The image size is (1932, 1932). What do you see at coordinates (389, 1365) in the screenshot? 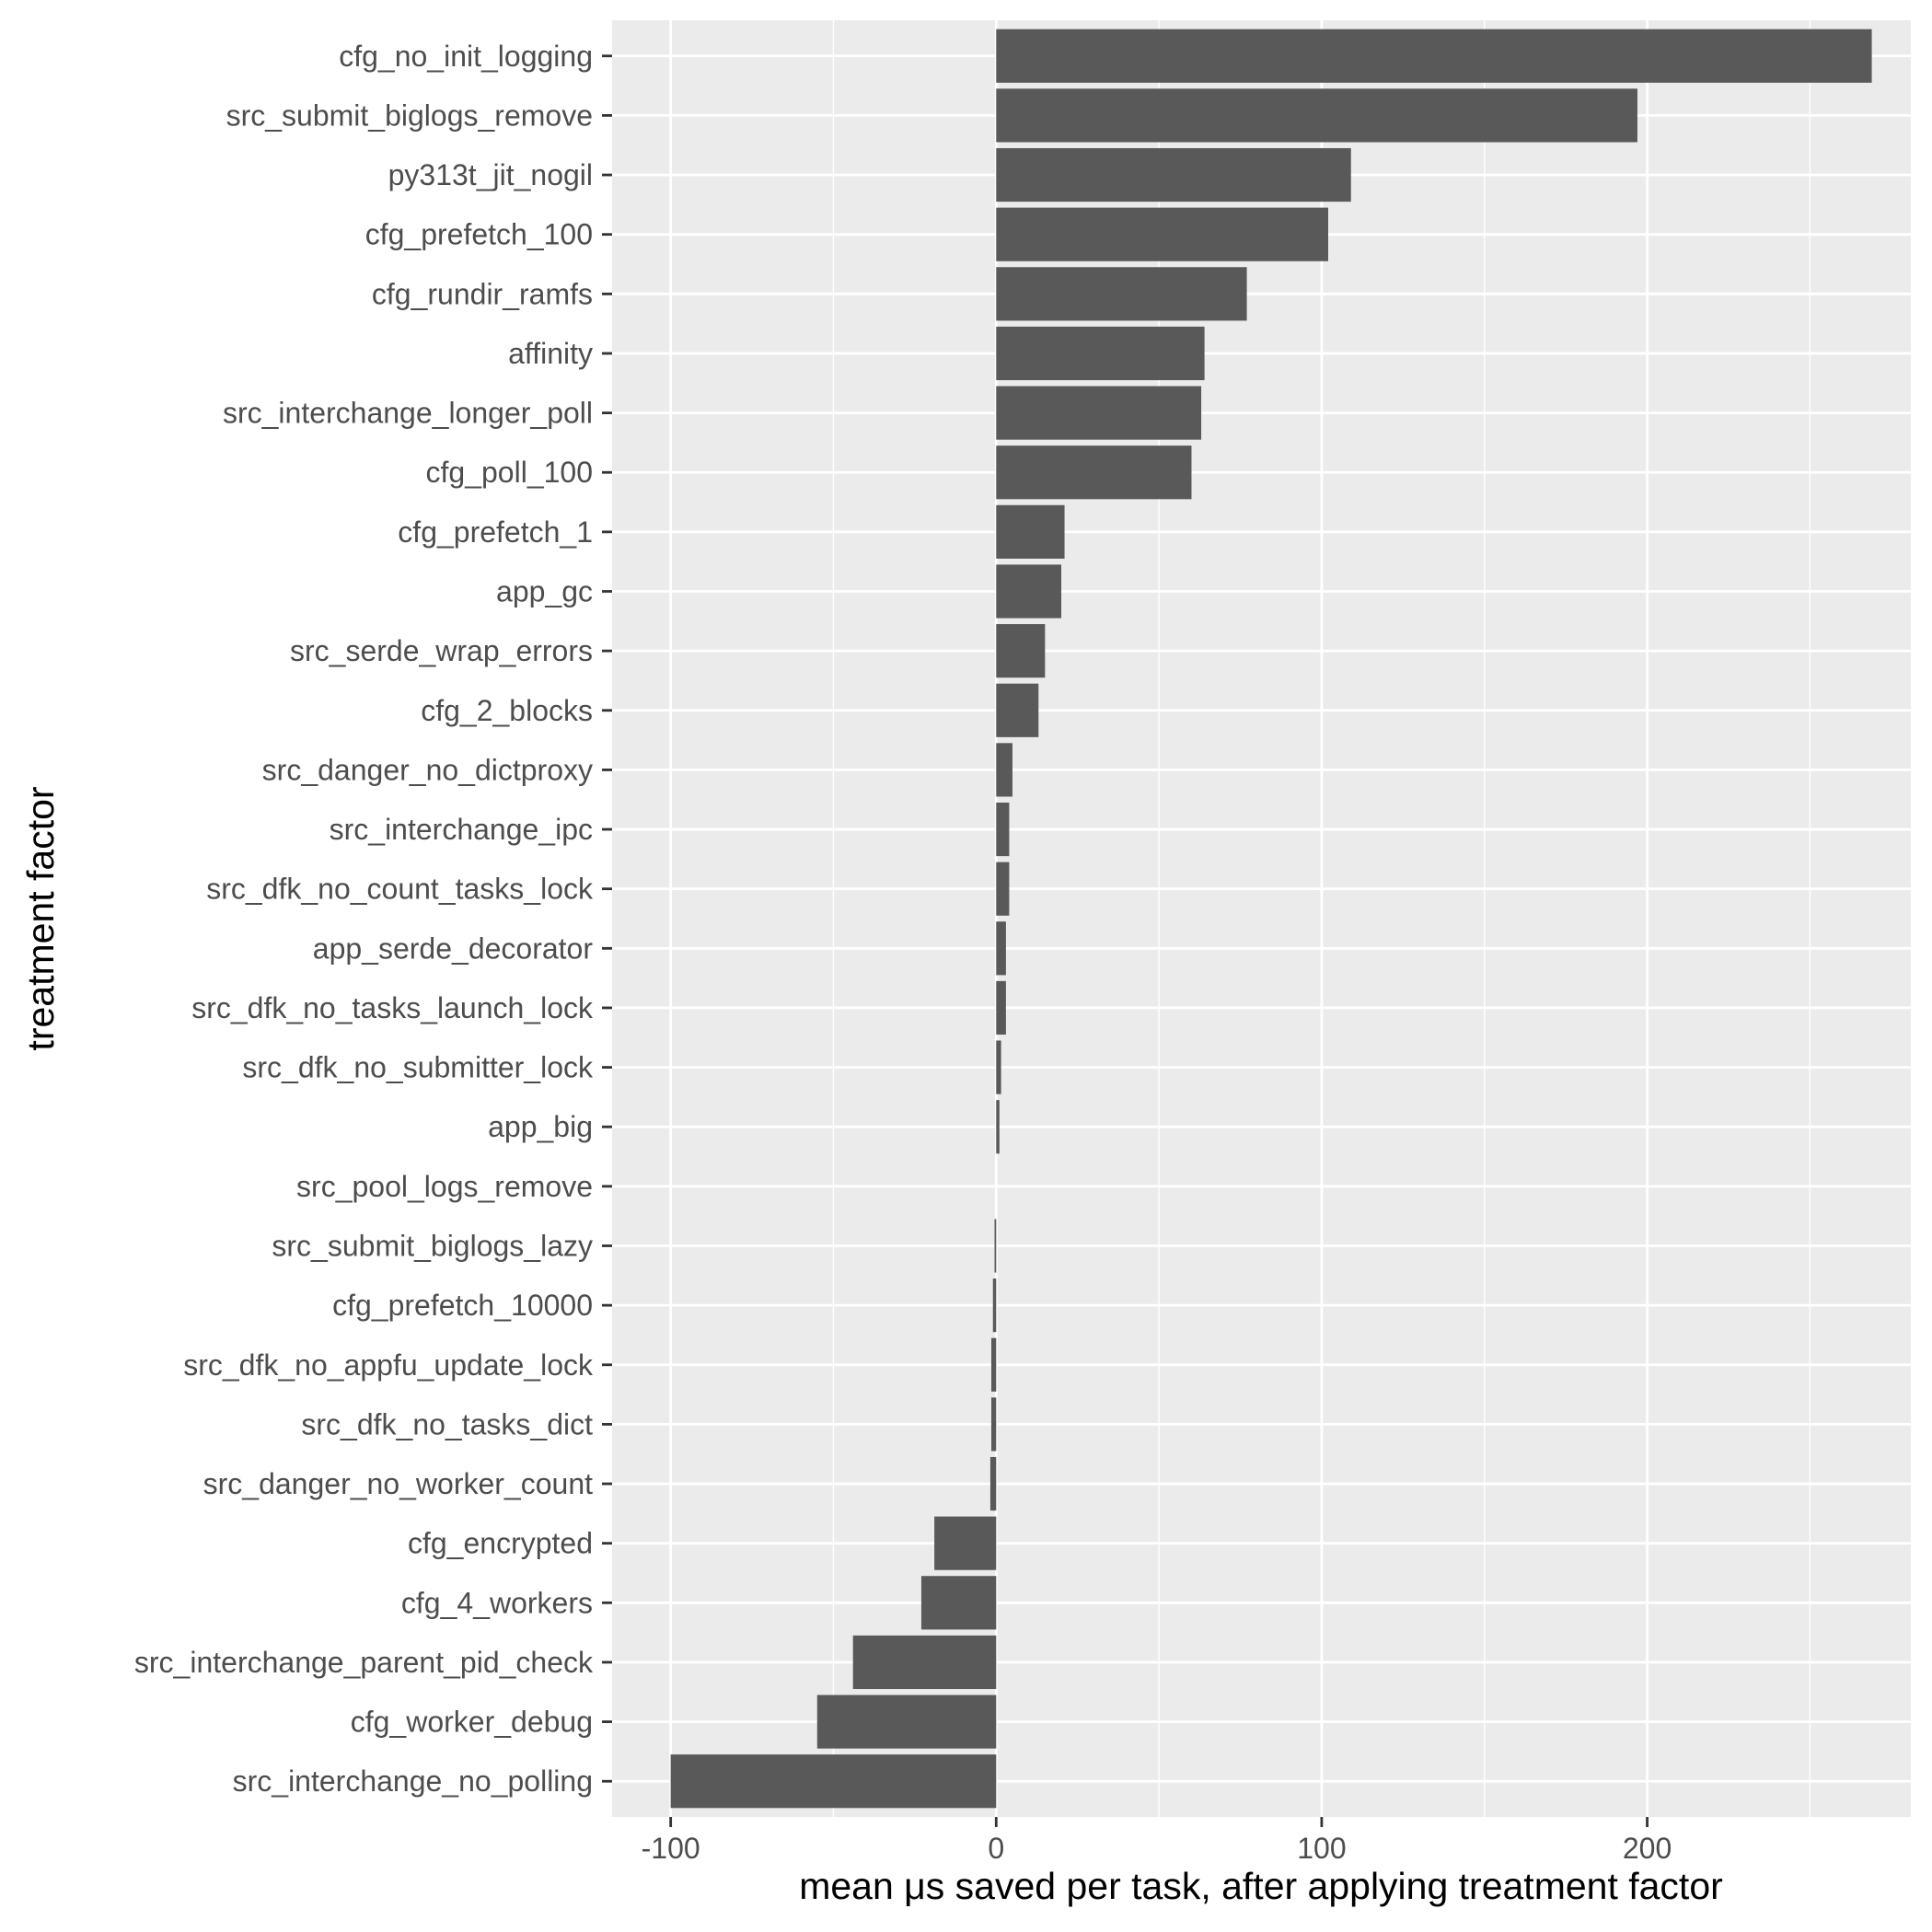
I see `y-tick-label: src_dfk_no_appfu_update_lock` at bounding box center [389, 1365].